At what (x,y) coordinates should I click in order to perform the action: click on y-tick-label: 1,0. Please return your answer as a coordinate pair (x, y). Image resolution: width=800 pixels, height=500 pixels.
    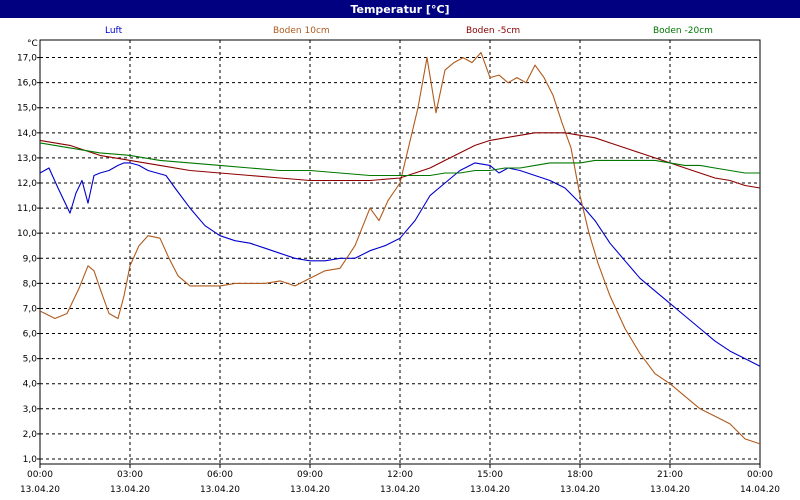
    Looking at the image, I should click on (30, 460).